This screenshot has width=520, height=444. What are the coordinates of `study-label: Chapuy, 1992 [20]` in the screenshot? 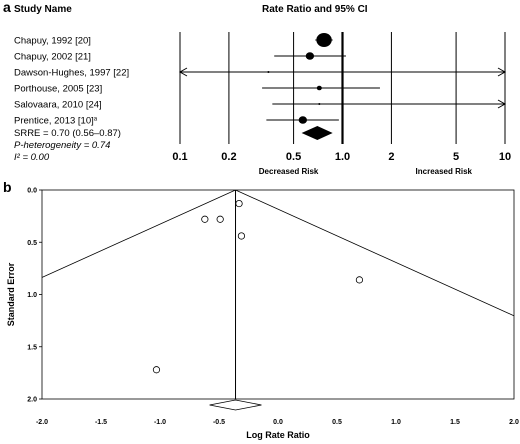 It's located at (52, 41).